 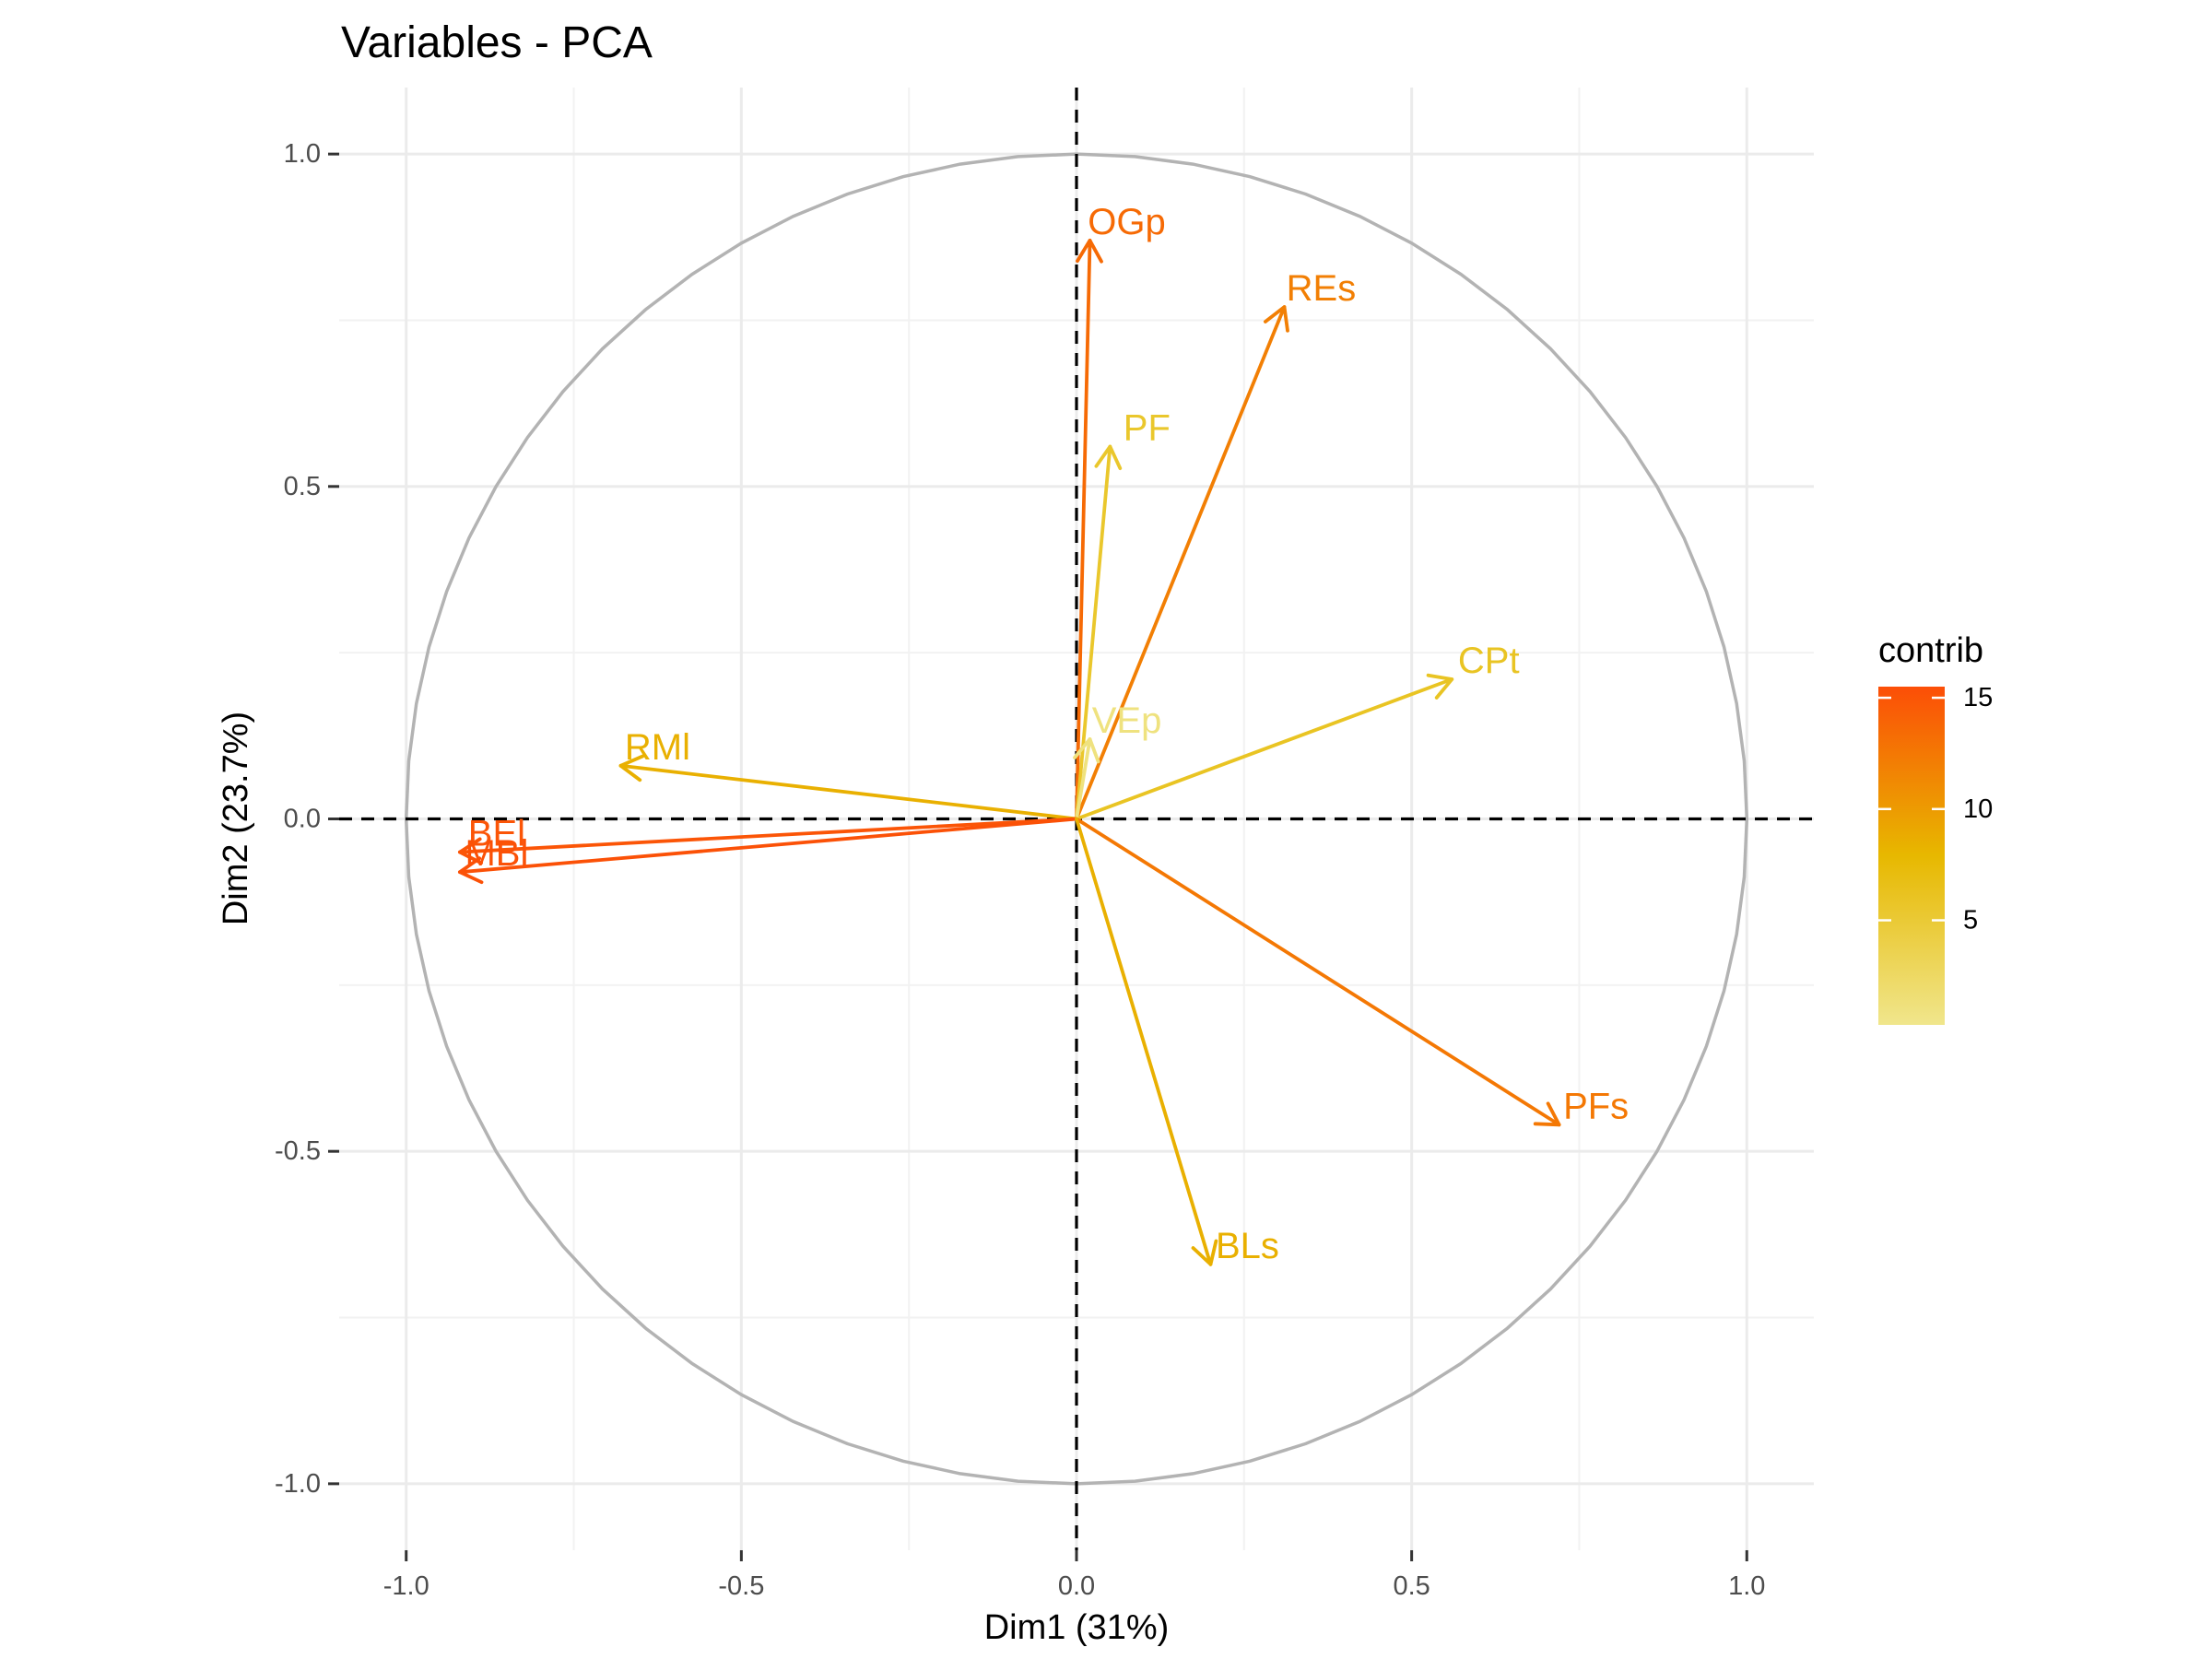 I want to click on label-bel: BEl, so click(x=496, y=834).